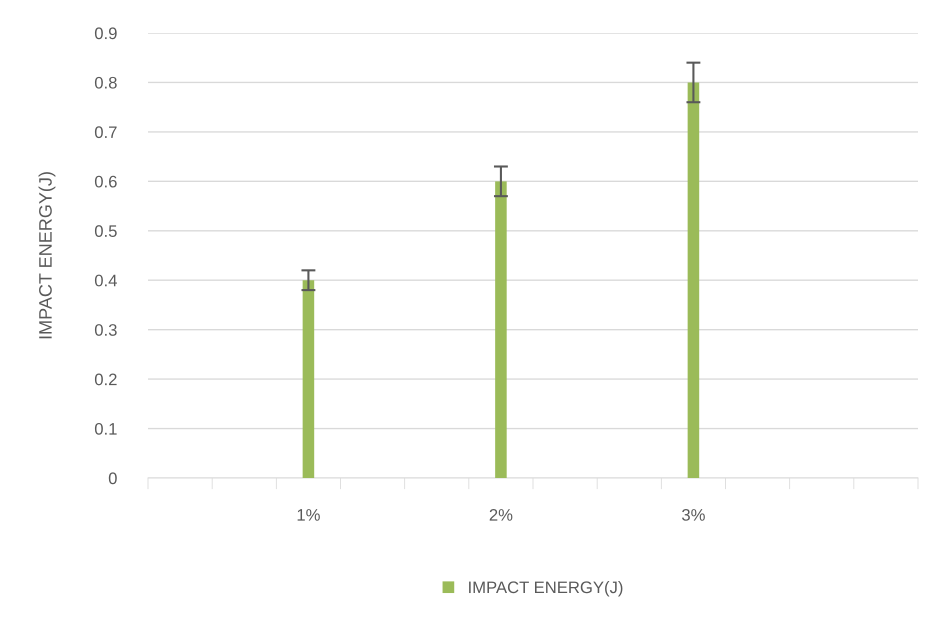 The height and width of the screenshot is (620, 938). Describe the element at coordinates (105, 428) in the screenshot. I see `y-tick-label: 0.1` at that location.